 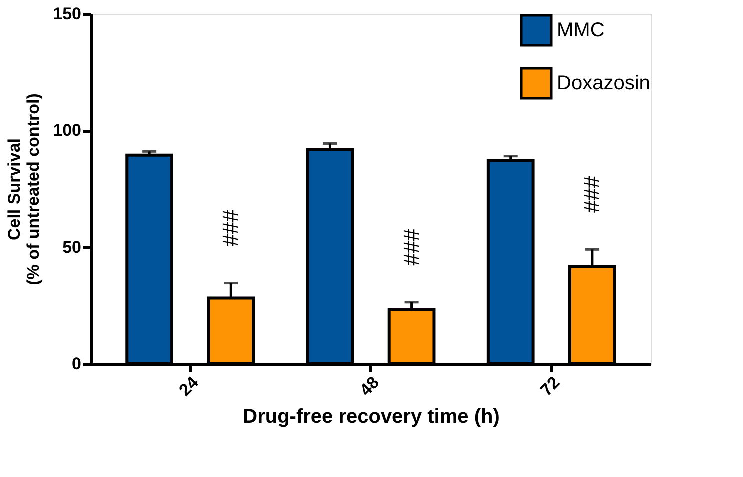 What do you see at coordinates (67, 14) in the screenshot?
I see `y-tick-label: 150` at bounding box center [67, 14].